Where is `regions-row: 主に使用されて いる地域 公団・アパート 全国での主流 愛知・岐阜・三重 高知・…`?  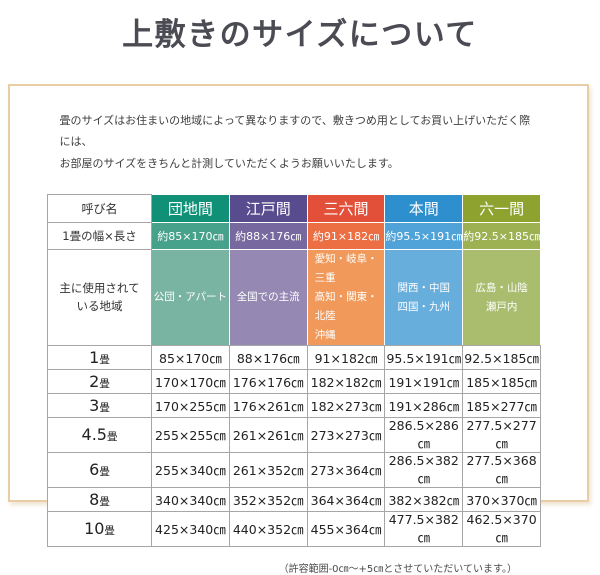 regions-row: 主に使用されて いる地域 公団・アパート 全国での主流 愛知・岐阜・三重 高知・… is located at coordinates (294, 297).